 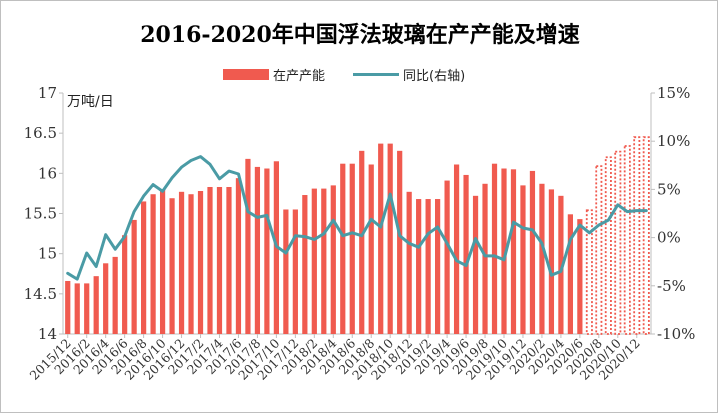 I want to click on y-tick-label-right: 0%, so click(x=669, y=238).